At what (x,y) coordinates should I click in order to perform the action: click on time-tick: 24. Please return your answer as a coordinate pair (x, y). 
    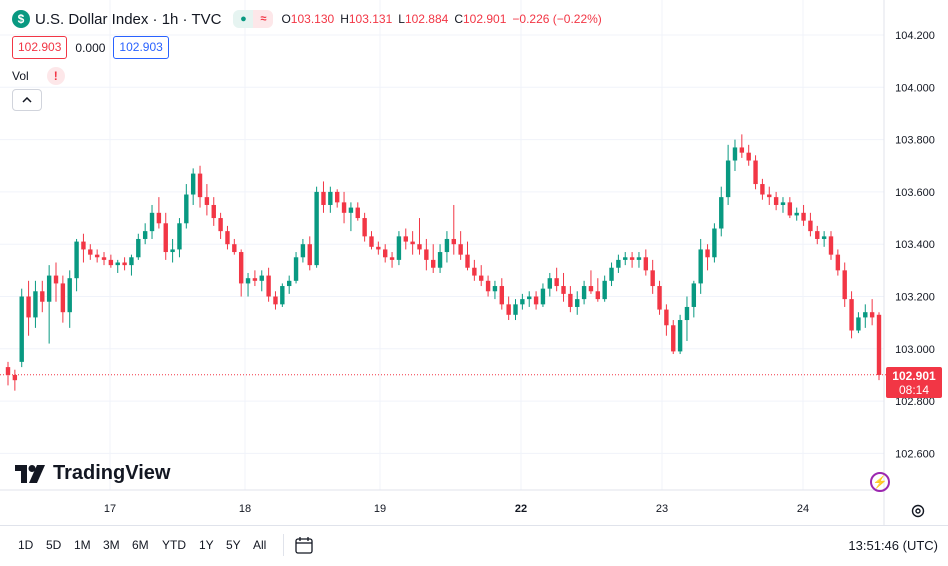
    Looking at the image, I should click on (803, 509).